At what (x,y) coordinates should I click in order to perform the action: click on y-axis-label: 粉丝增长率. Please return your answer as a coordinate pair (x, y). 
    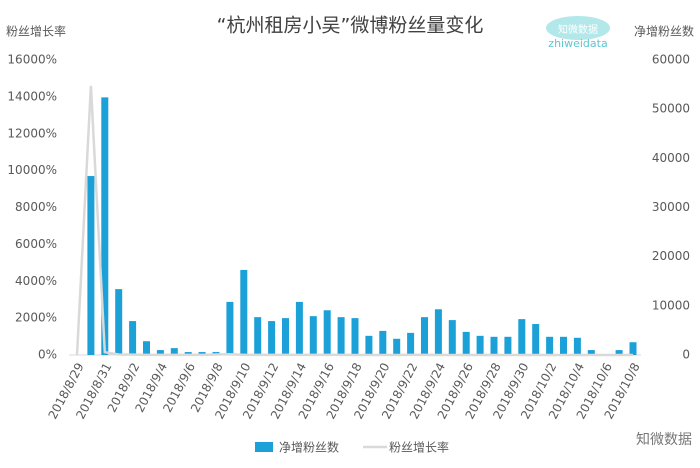
    Looking at the image, I should click on (36, 31).